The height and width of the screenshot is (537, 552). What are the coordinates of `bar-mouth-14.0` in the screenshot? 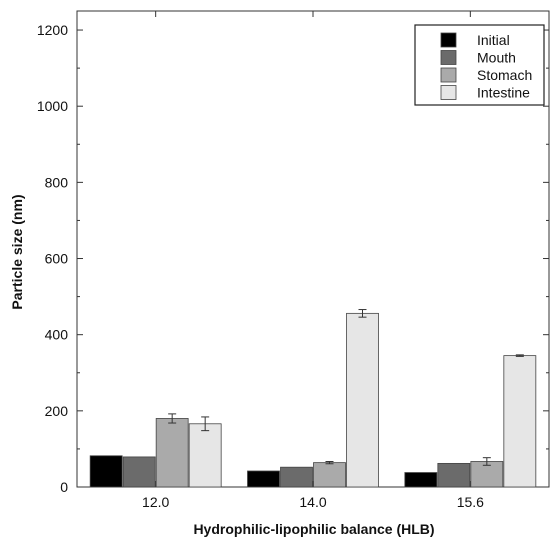 It's located at (296, 477).